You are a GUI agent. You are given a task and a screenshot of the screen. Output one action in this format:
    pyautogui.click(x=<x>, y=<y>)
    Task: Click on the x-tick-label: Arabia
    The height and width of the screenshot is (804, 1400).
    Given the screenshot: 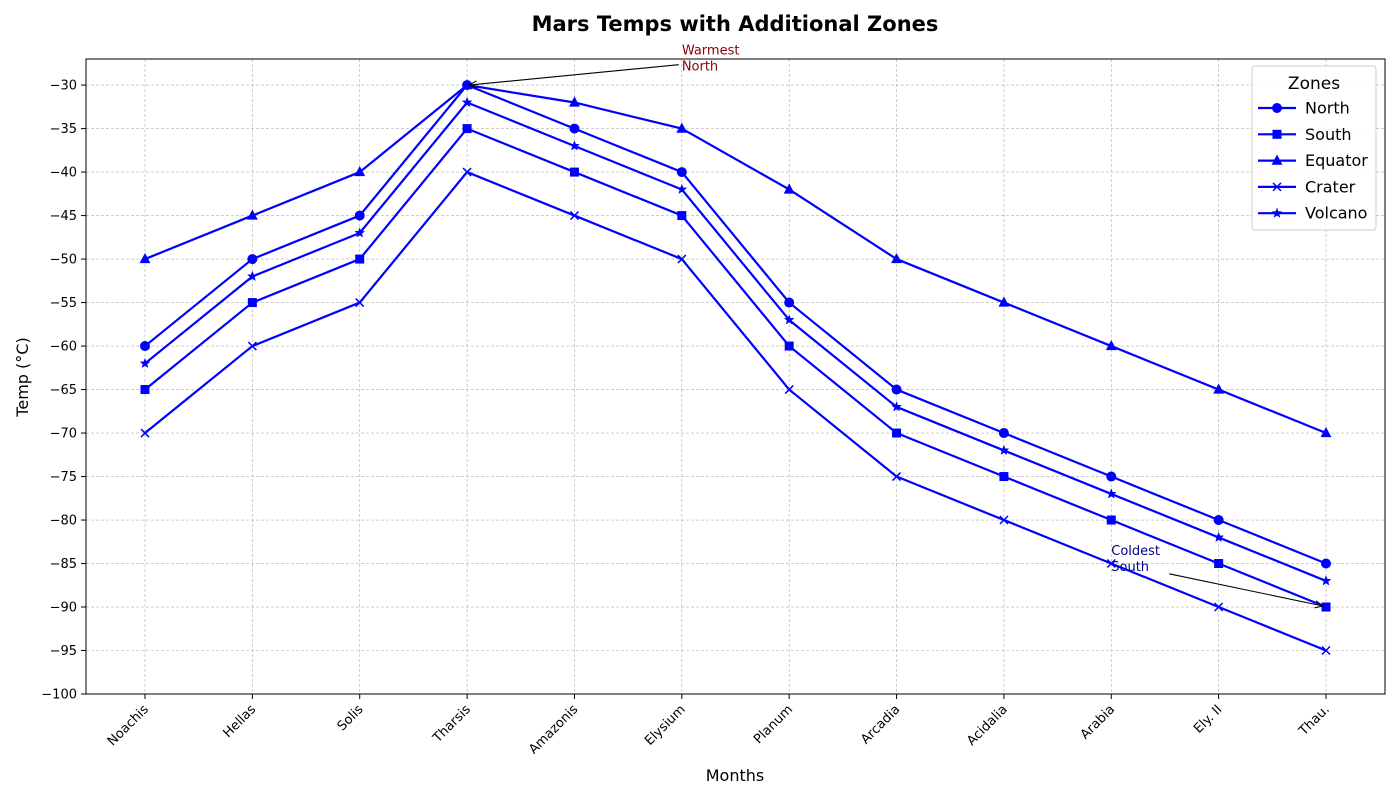 What is the action you would take?
    pyautogui.click(x=1098, y=722)
    